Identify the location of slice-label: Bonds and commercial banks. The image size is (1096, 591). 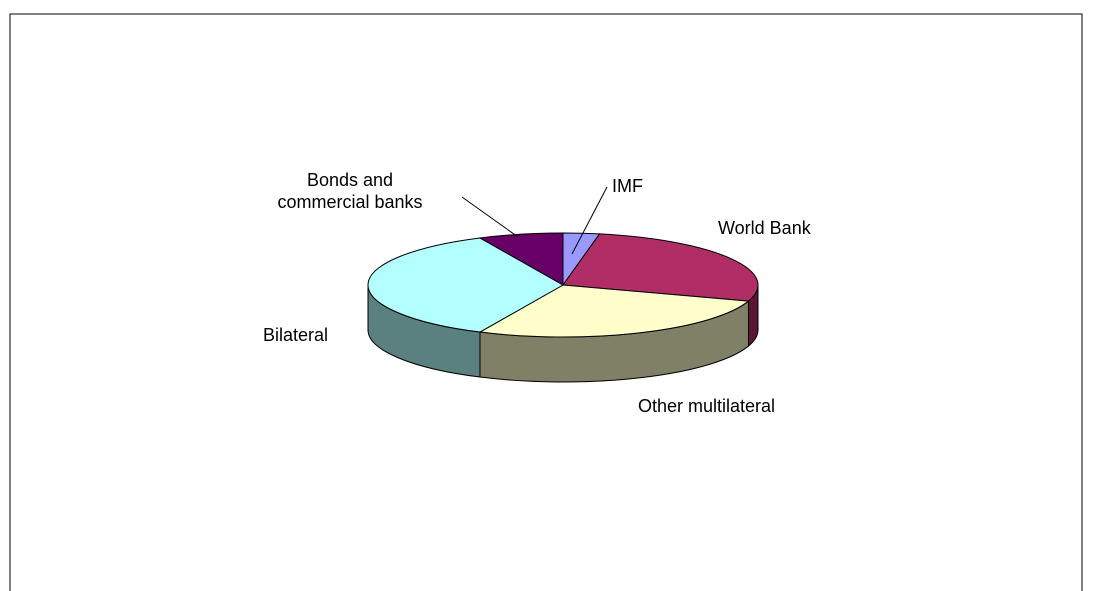
(350, 191).